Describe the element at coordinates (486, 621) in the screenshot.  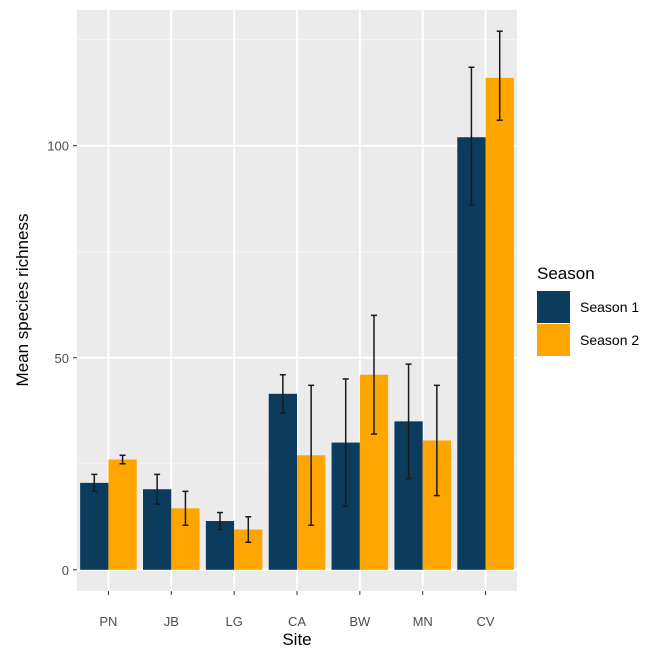
I see `x-tick-label: CV` at that location.